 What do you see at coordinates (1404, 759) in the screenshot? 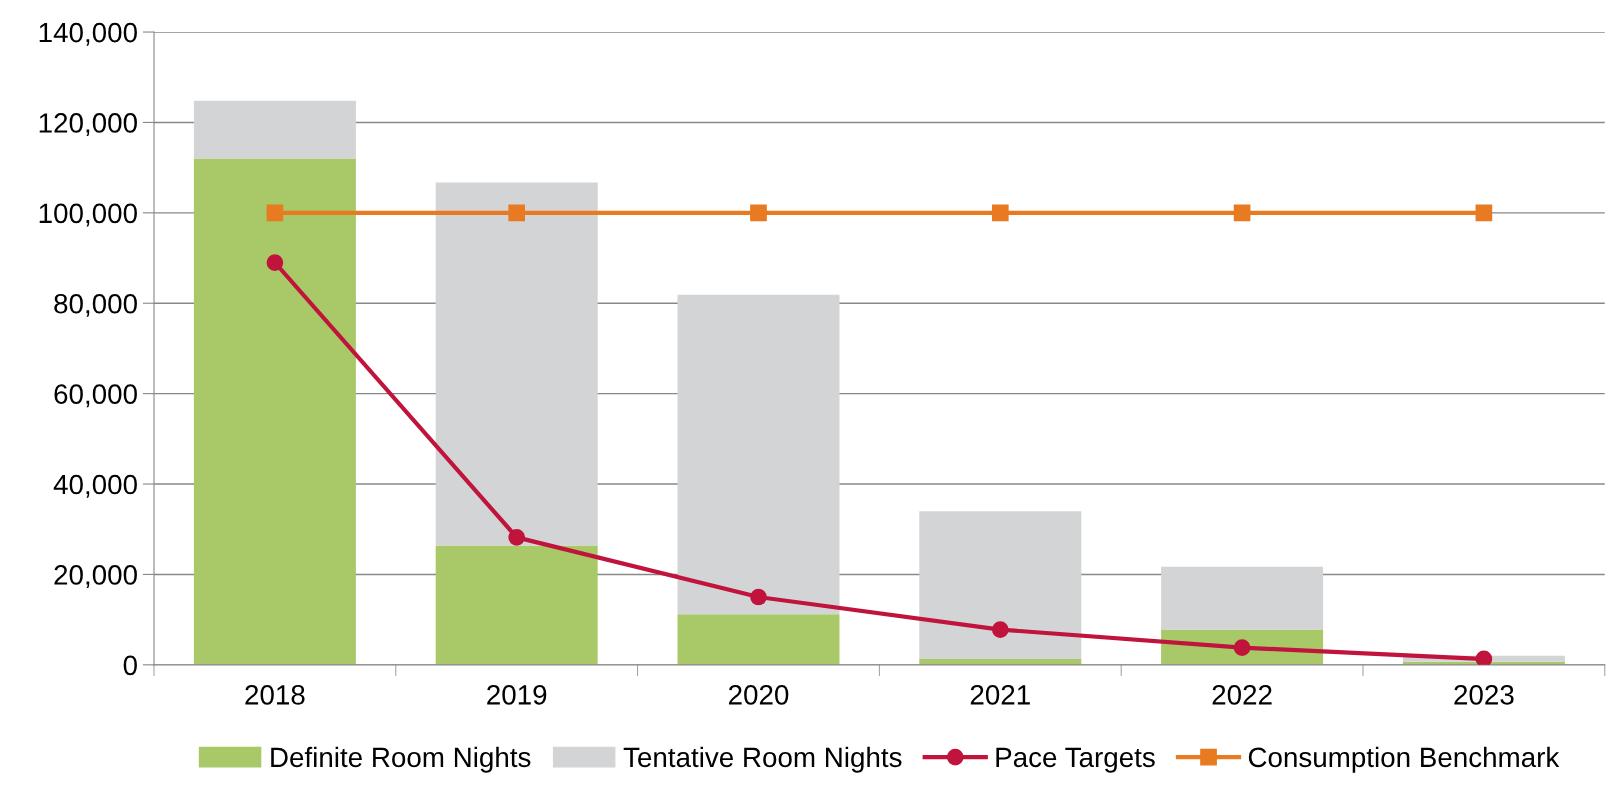
I see `legend-label: Consumption Benchmark` at bounding box center [1404, 759].